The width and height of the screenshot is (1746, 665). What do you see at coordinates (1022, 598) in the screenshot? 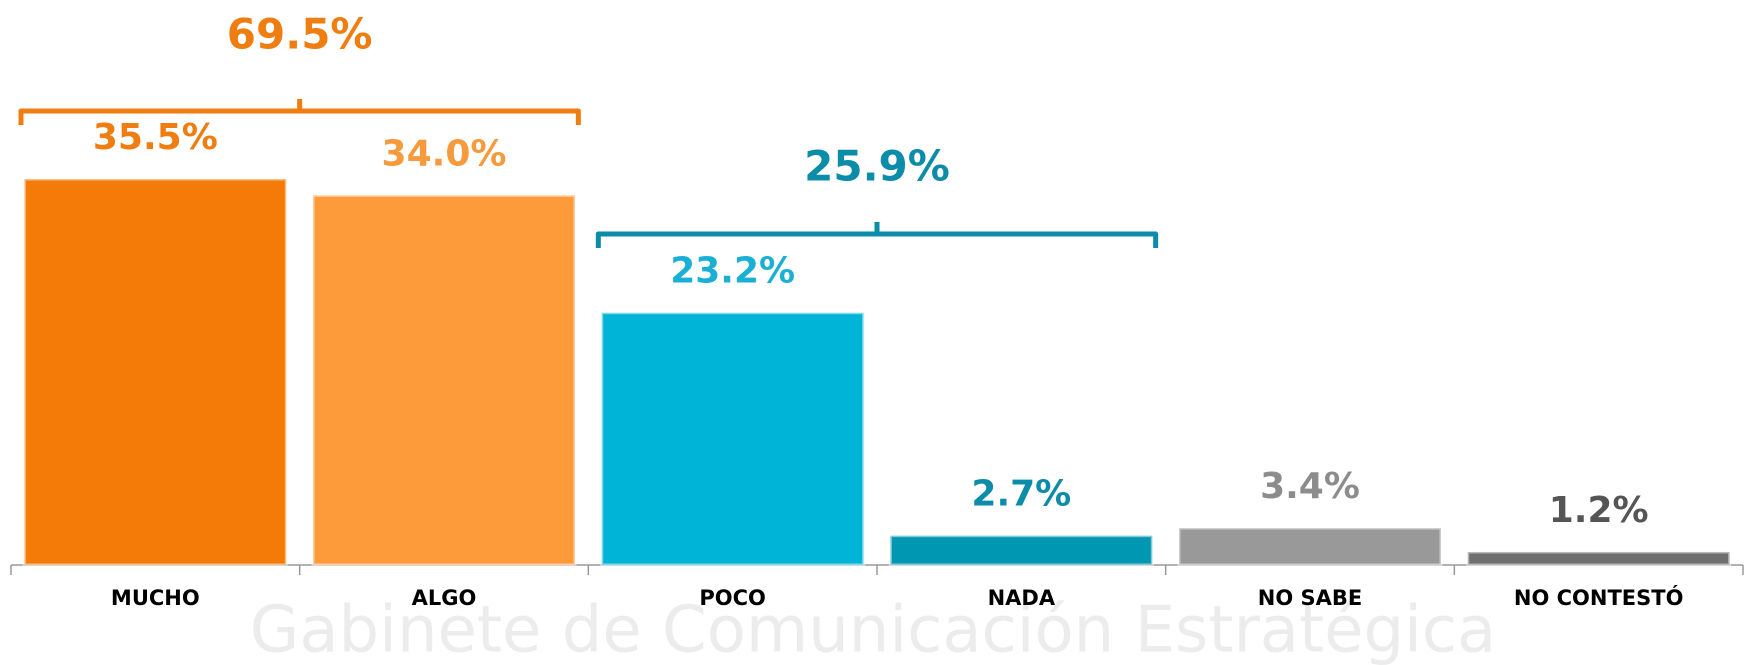
I see `x-tick-label: NADA` at bounding box center [1022, 598].